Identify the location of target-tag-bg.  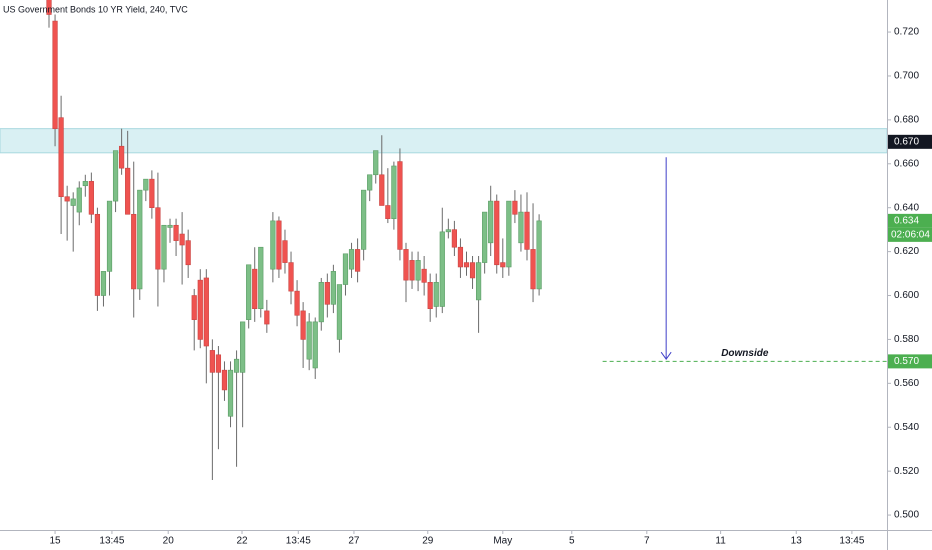
(910, 361).